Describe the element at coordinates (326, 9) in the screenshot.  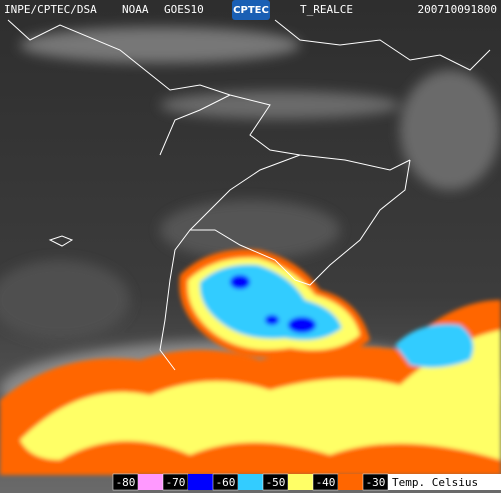
I see `product-label: T_REALCE` at that location.